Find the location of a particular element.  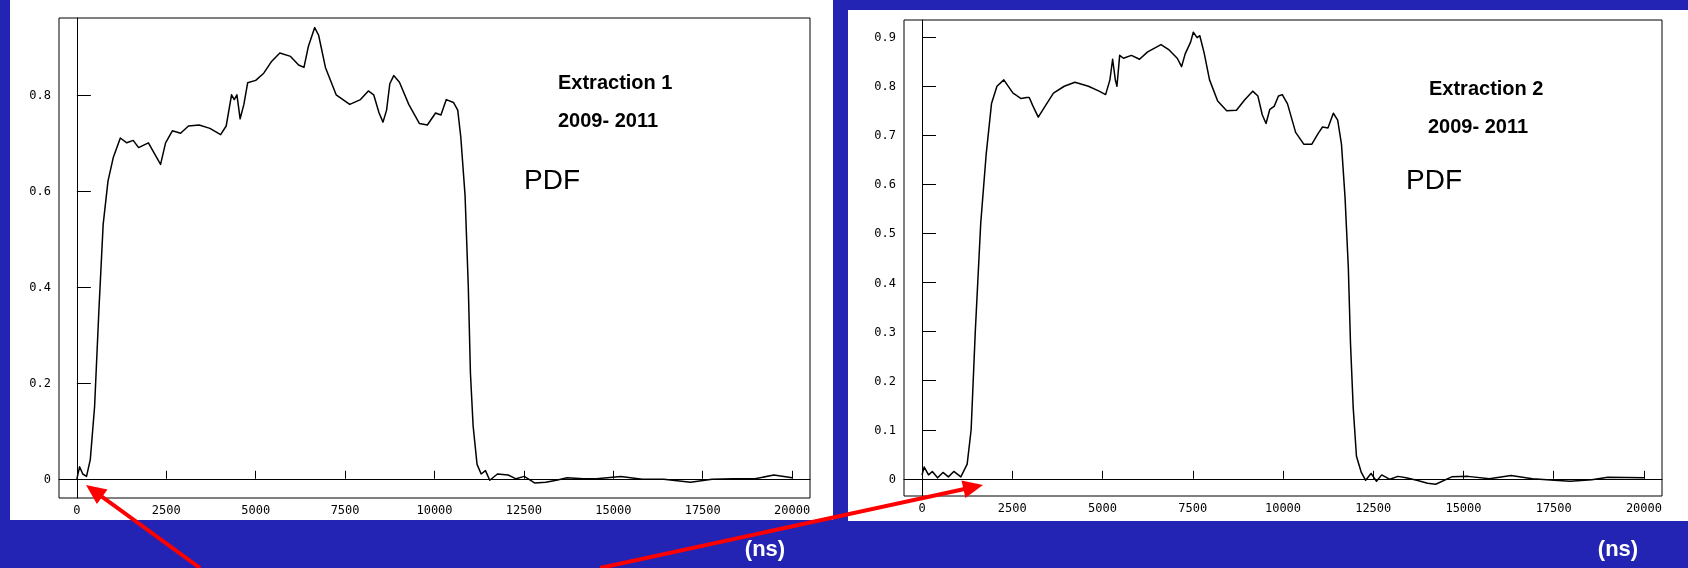

annotation: Extraction 1 is located at coordinates (615, 82).